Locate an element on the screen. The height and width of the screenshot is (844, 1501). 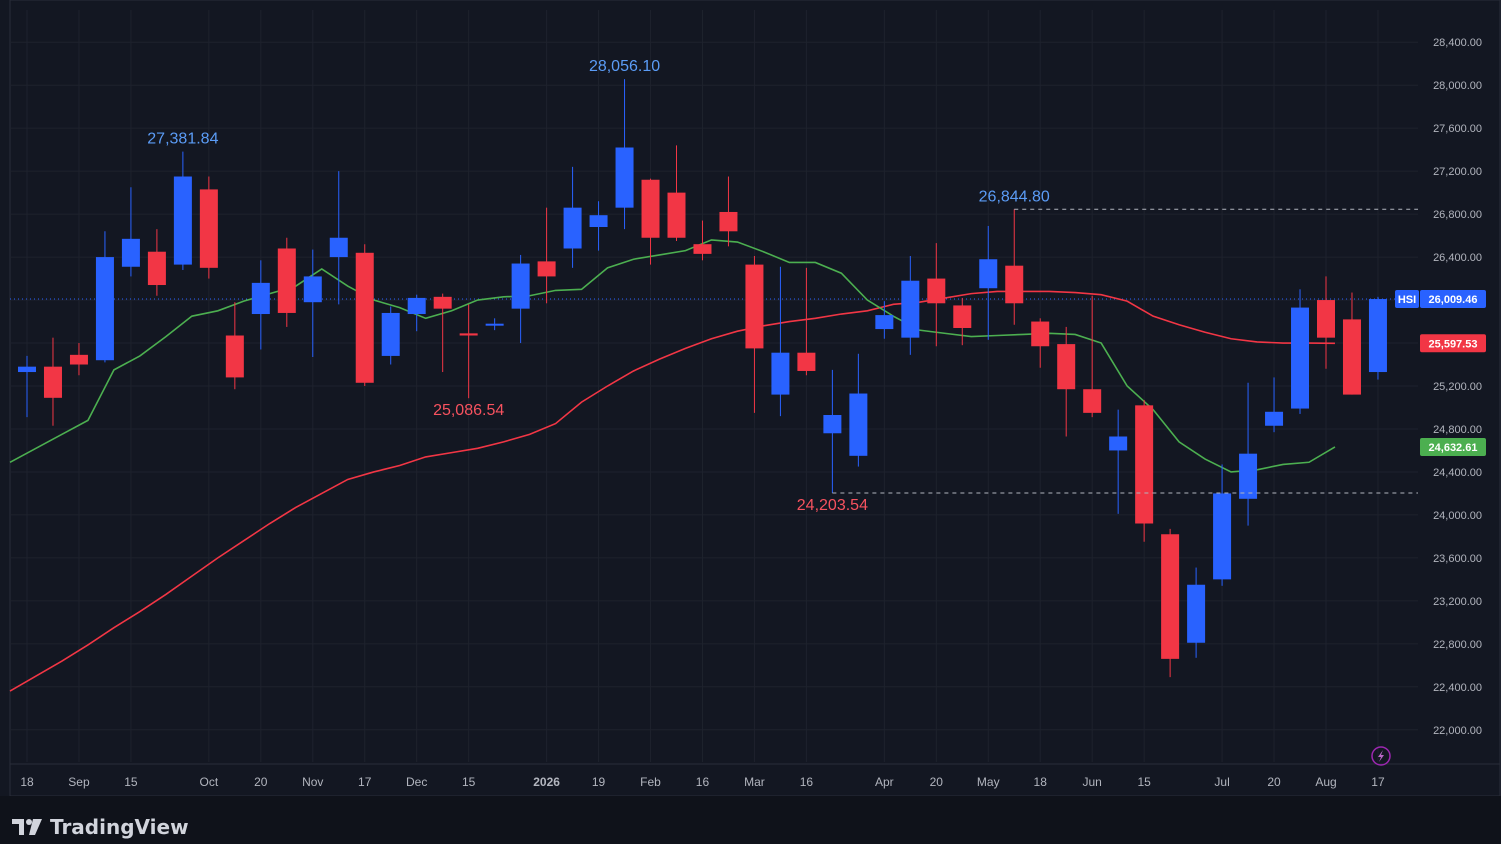
x-tick-label: Nov is located at coordinates (312, 782).